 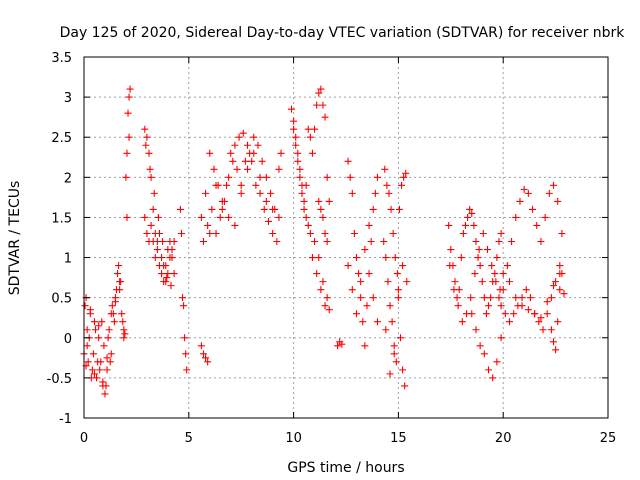 I want to click on y-tick-label: 3, so click(x=68, y=98).